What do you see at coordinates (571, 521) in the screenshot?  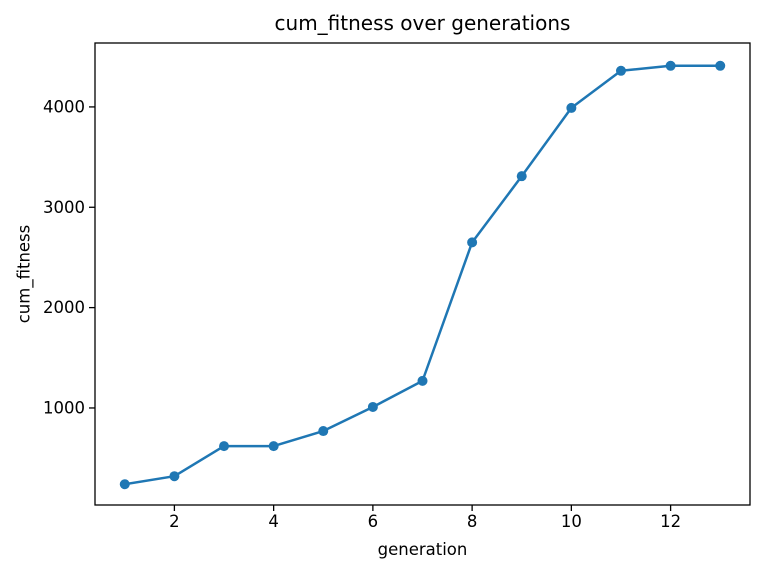 I see `x-tick-label-10: 10` at bounding box center [571, 521].